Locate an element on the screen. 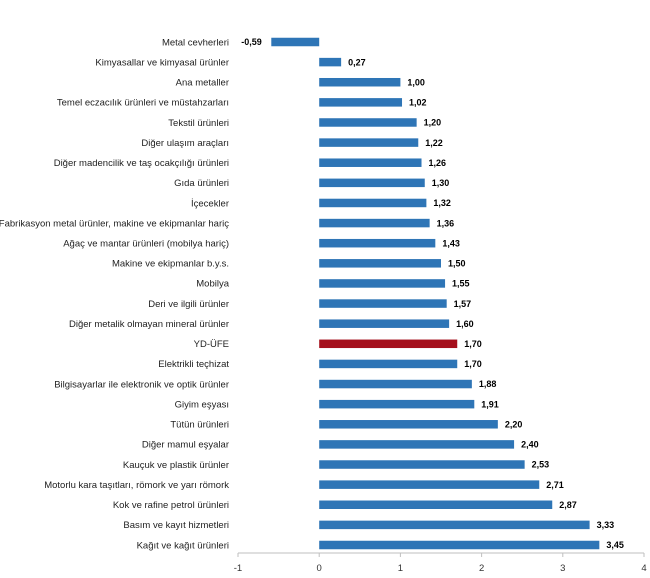 Image resolution: width=650 pixels, height=578 pixels. category-label: Diğer metalik olmayan mineral ürünler is located at coordinates (149, 324).